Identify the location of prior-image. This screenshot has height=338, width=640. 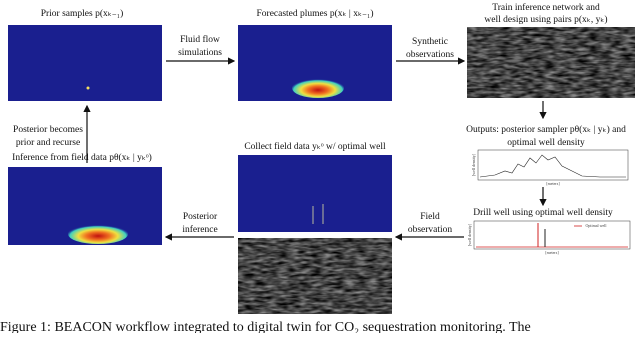
(85, 63).